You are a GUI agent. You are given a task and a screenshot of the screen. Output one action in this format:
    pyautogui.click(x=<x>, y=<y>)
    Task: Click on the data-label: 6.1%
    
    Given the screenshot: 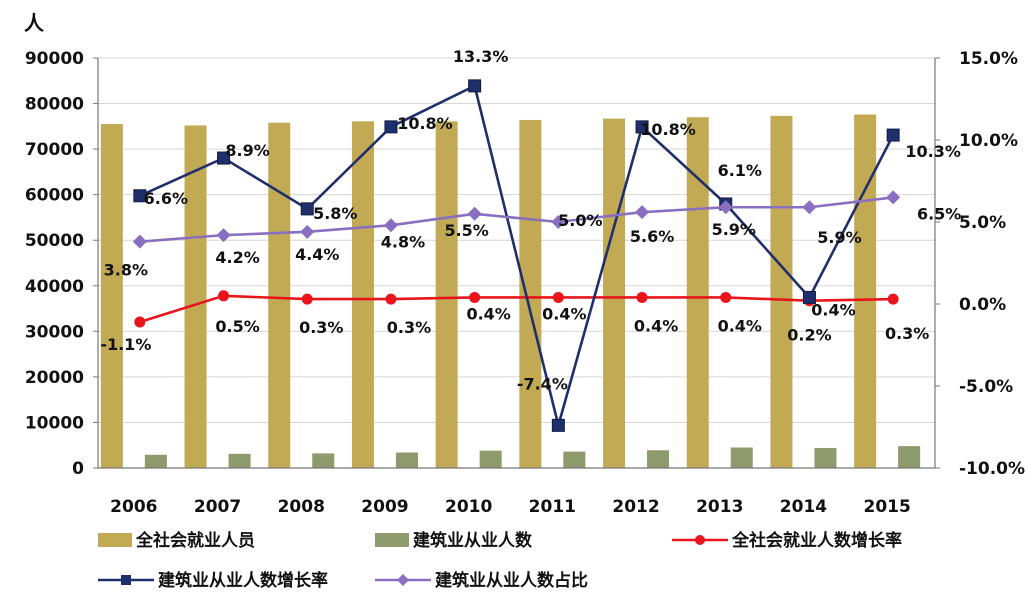 What is the action you would take?
    pyautogui.click(x=740, y=170)
    